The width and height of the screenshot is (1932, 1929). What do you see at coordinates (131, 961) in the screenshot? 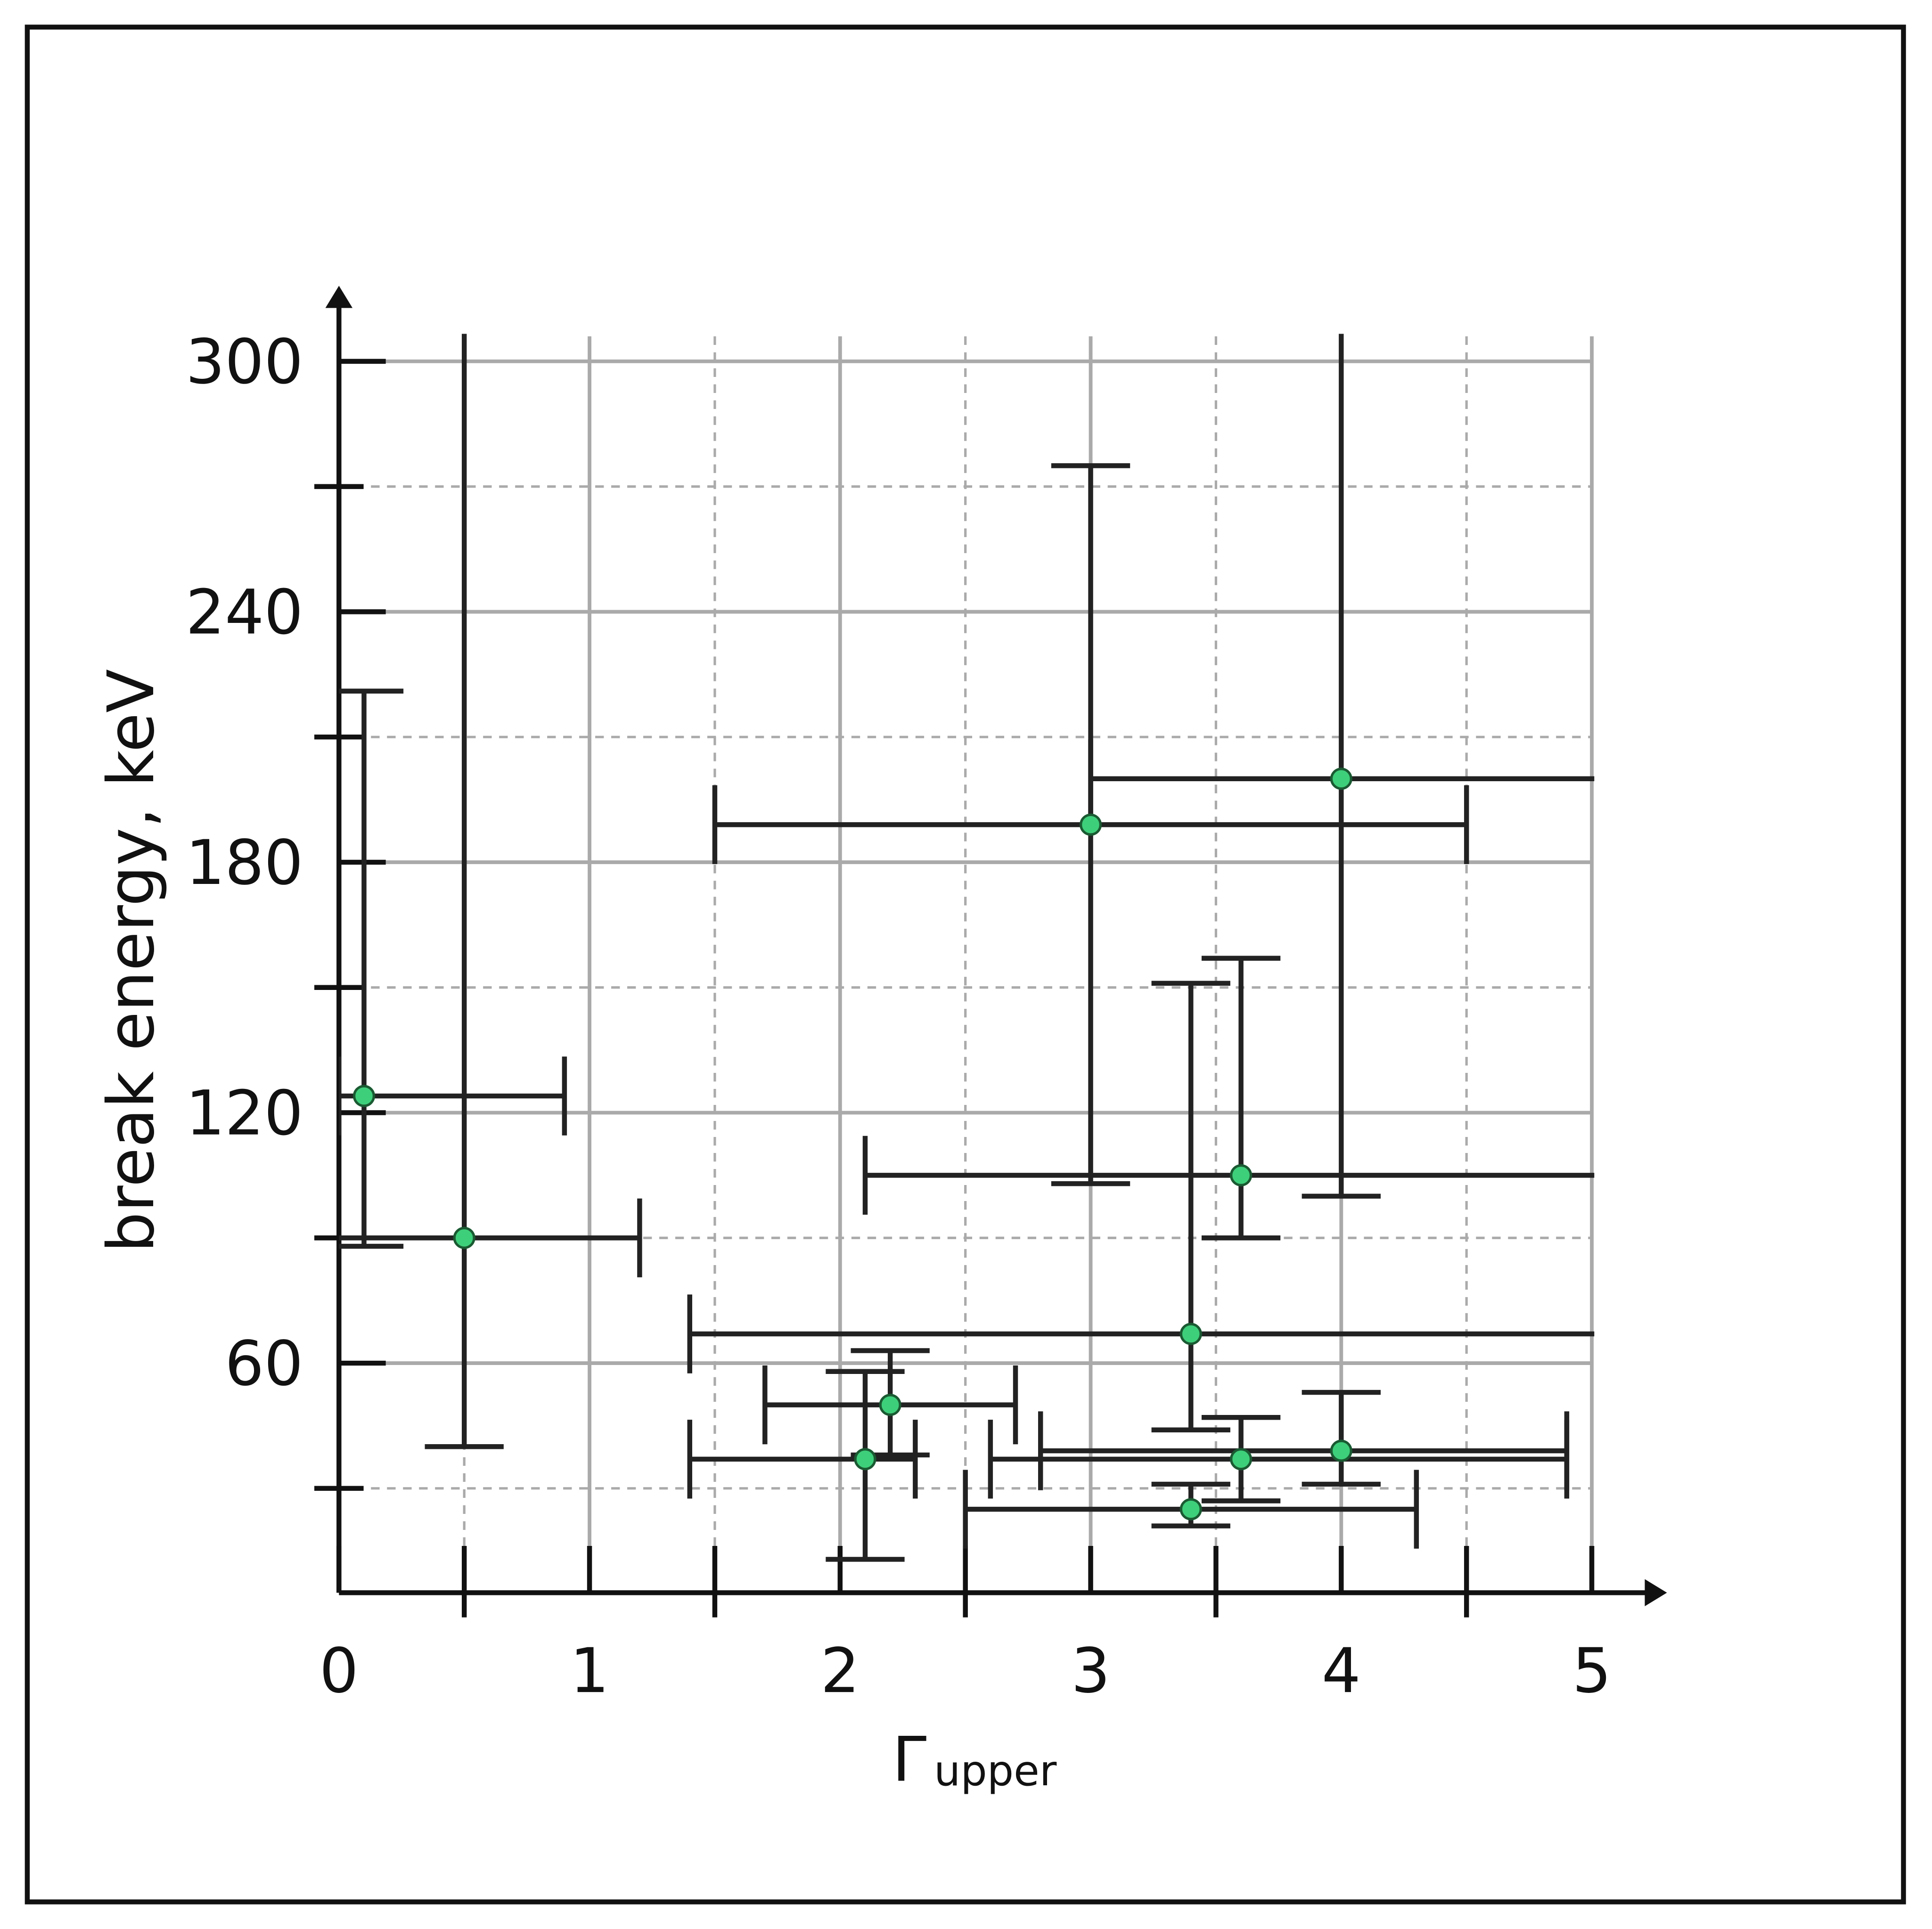
I see `y-axis-label: break energy, keV` at bounding box center [131, 961].